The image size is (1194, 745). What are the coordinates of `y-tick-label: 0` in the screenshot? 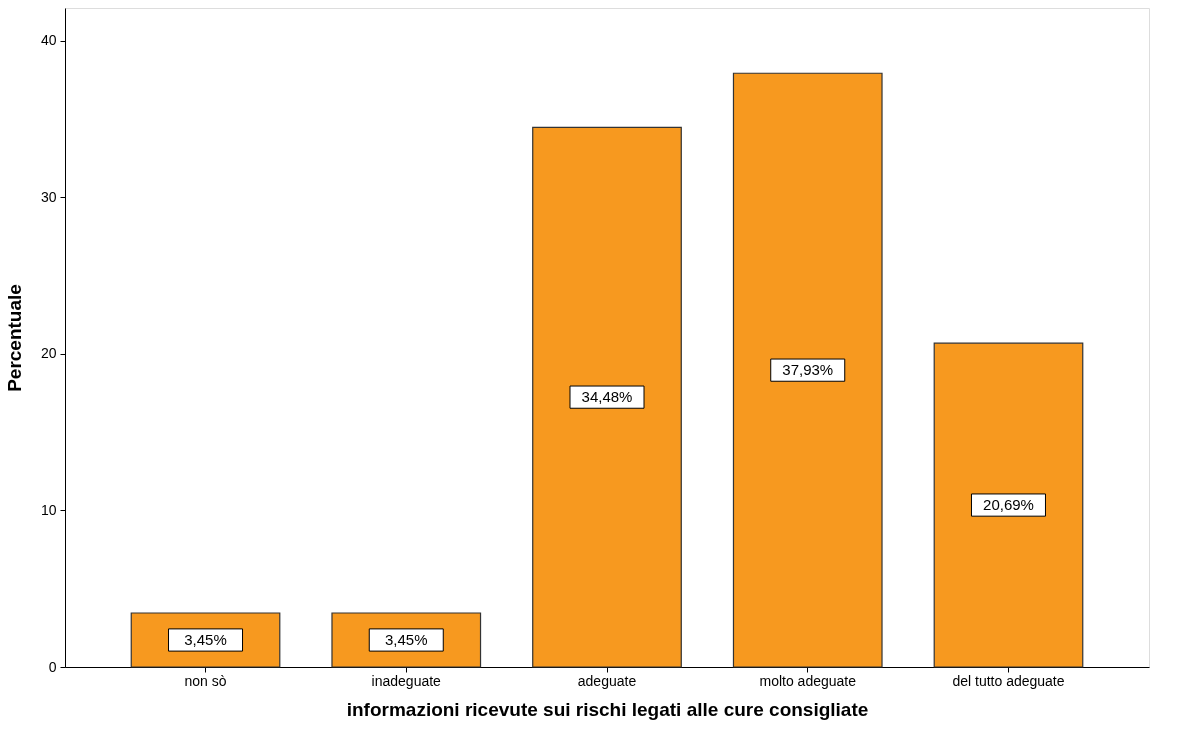 It's located at (52, 666).